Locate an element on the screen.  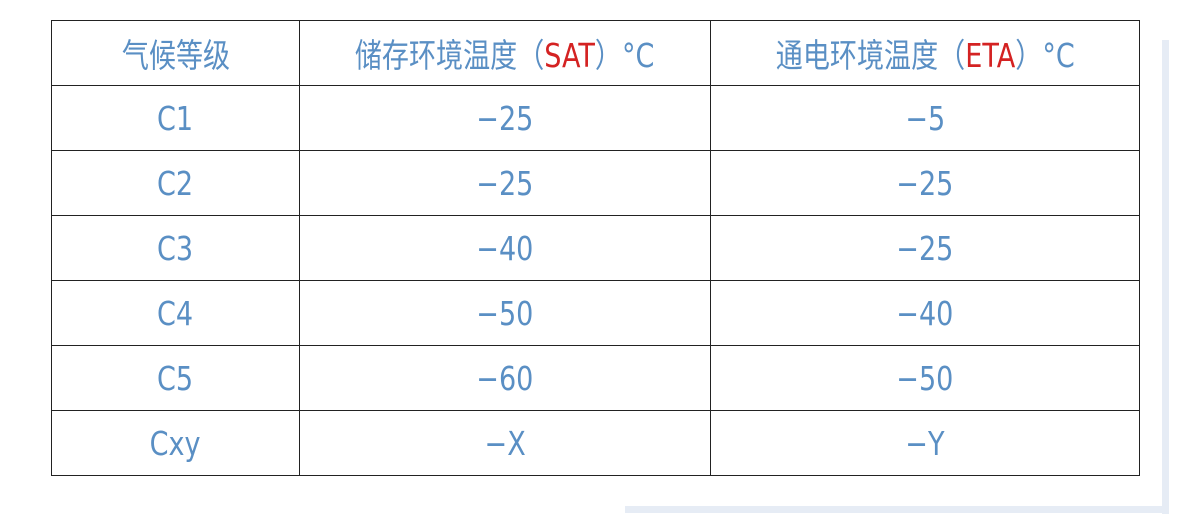
header-row: 气候等级 储存环境温度（SAT）°C 通电环境温度（ETA）°C is located at coordinates (595, 53).